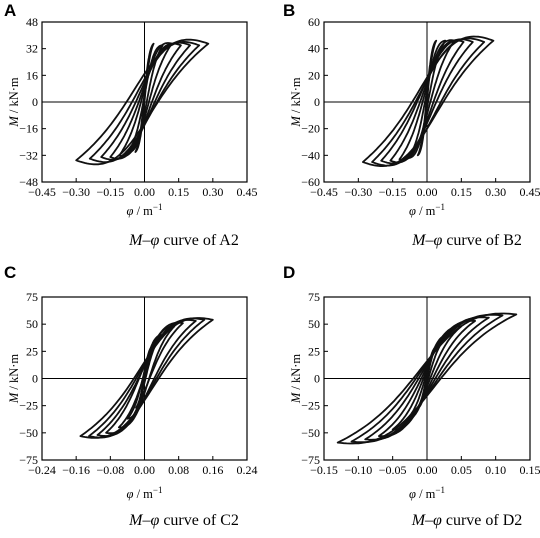 This screenshot has height=538, width=540. What do you see at coordinates (76, 470) in the screenshot?
I see `x-tick-label: −0.16` at bounding box center [76, 470].